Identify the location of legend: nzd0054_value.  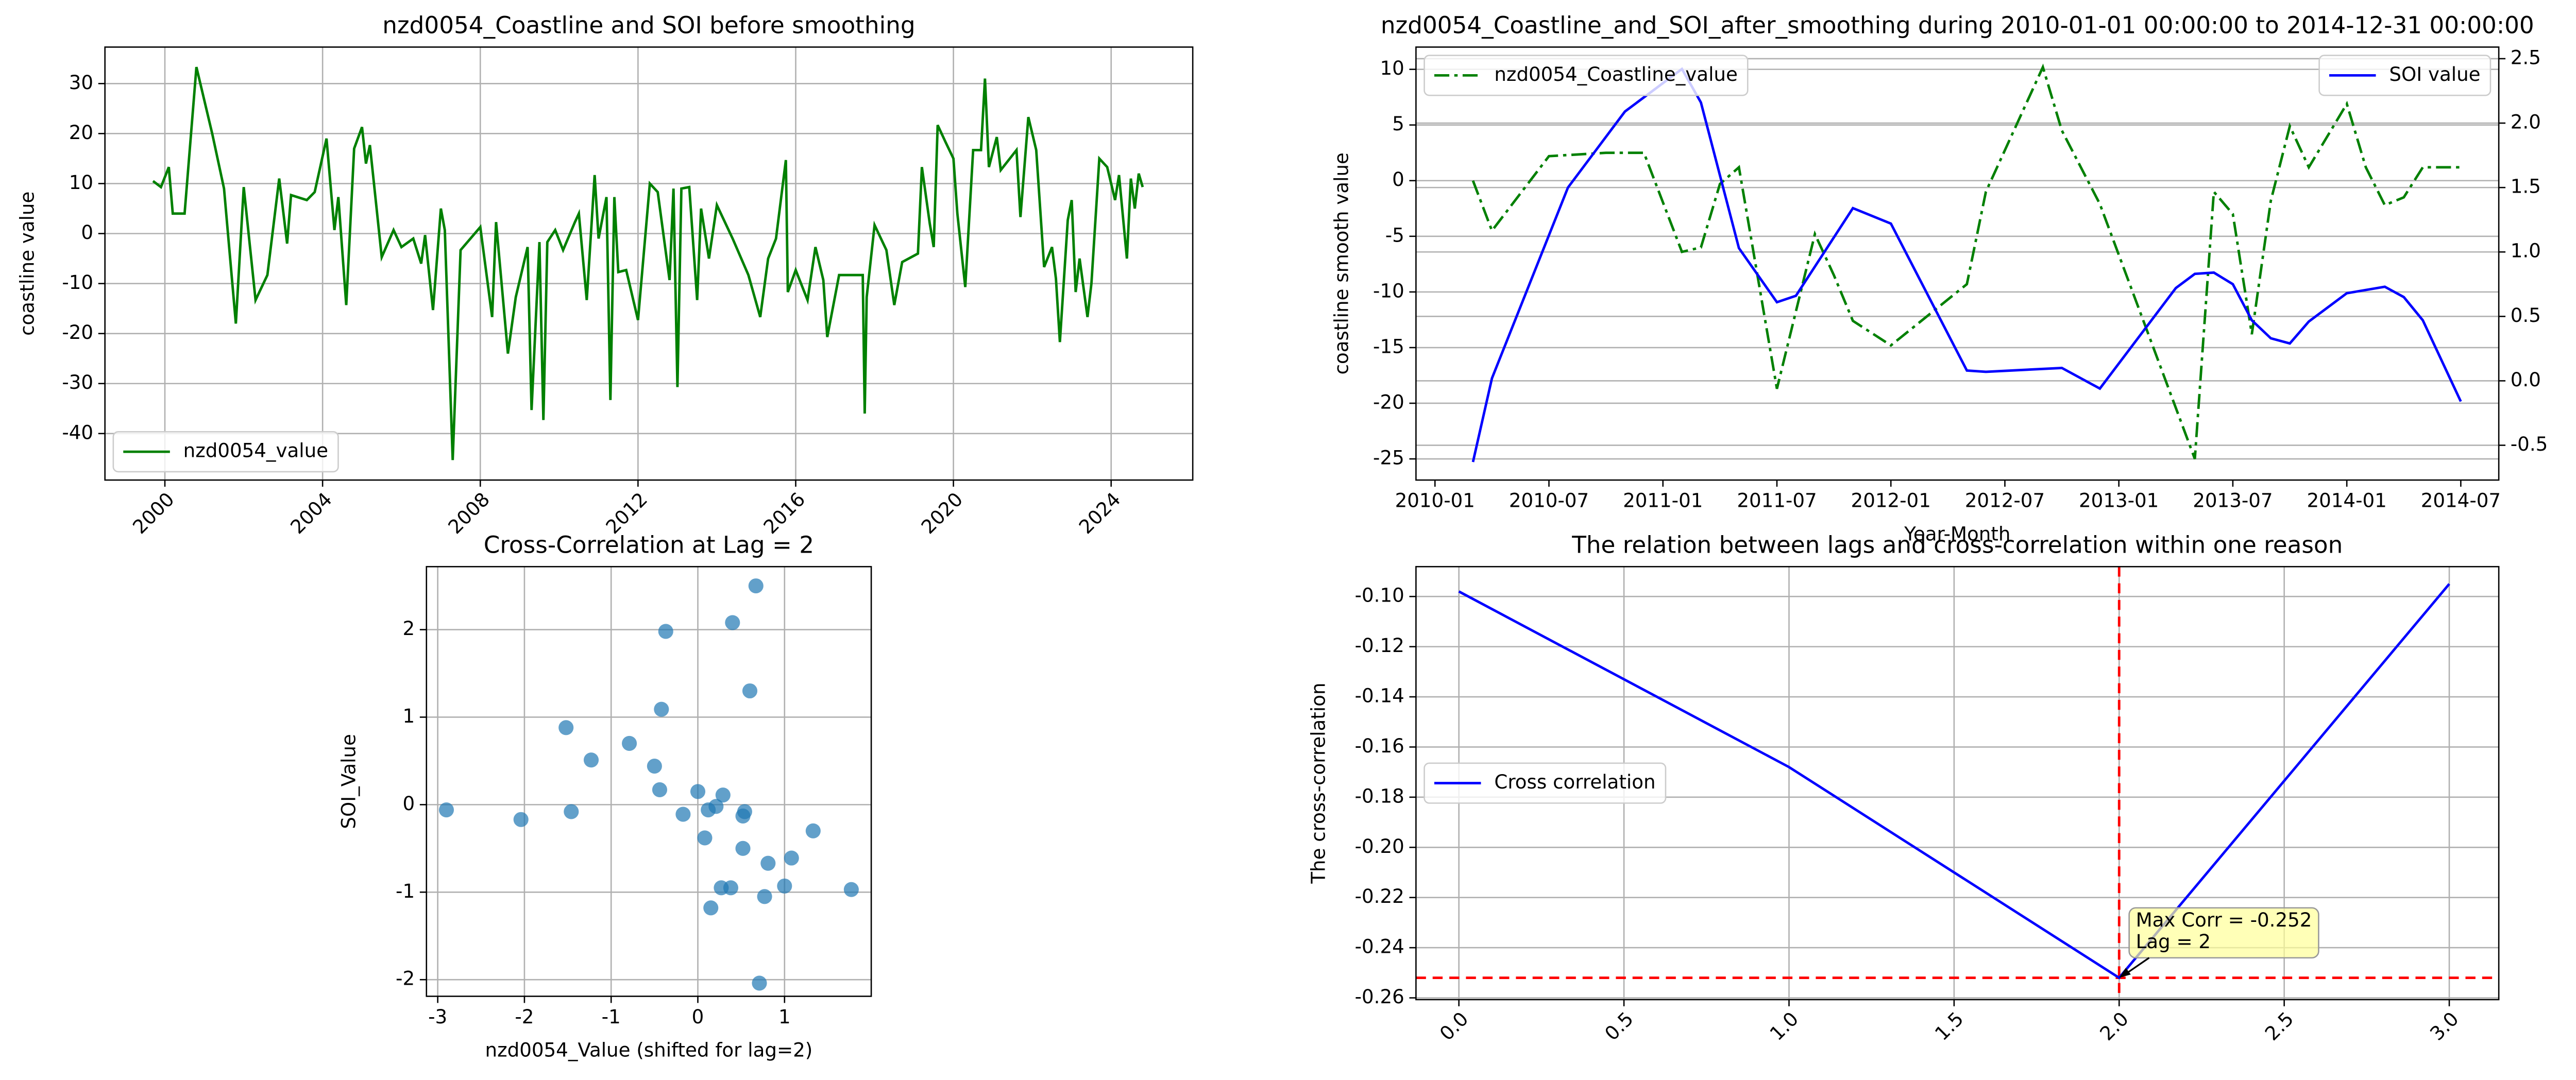
(225, 452).